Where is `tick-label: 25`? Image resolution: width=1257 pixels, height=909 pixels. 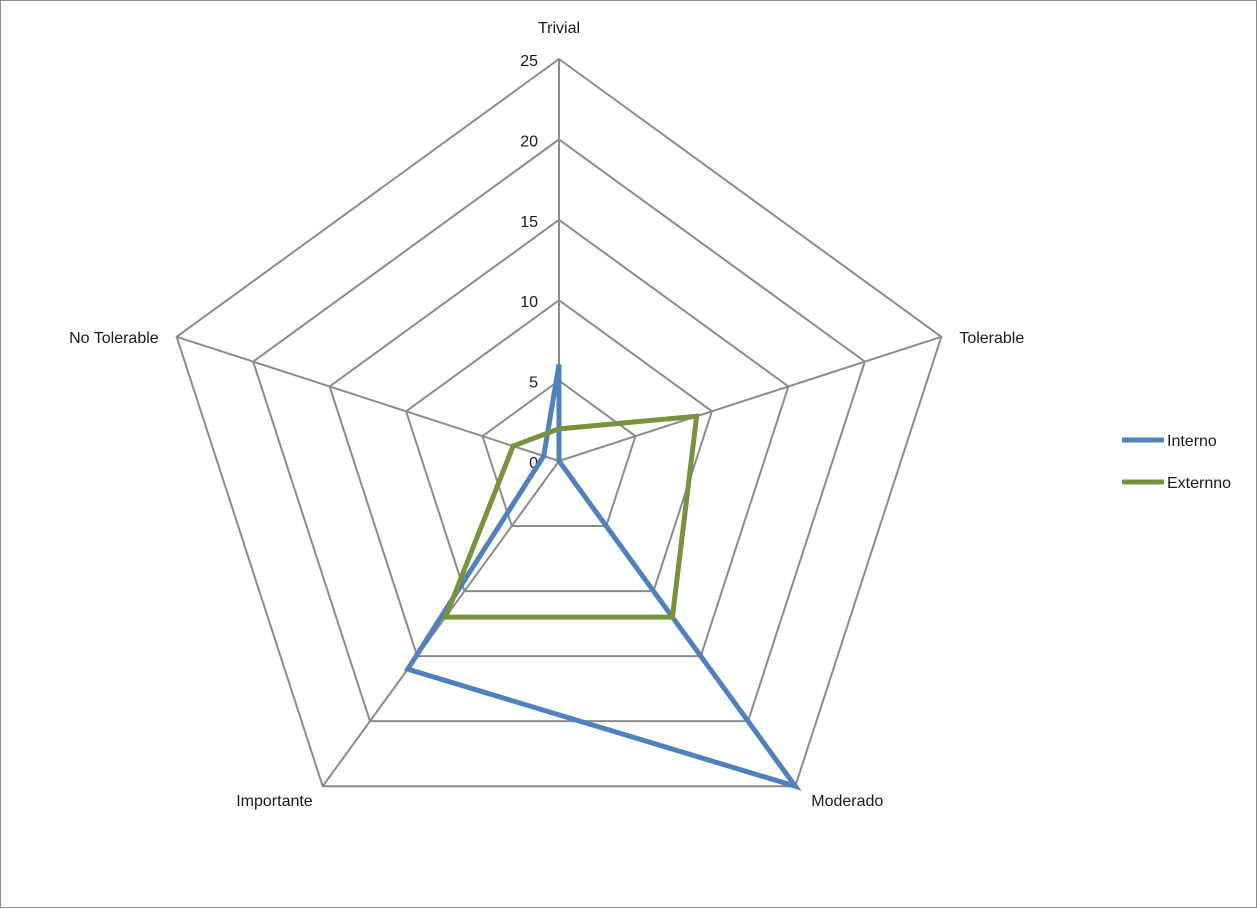 tick-label: 25 is located at coordinates (529, 61).